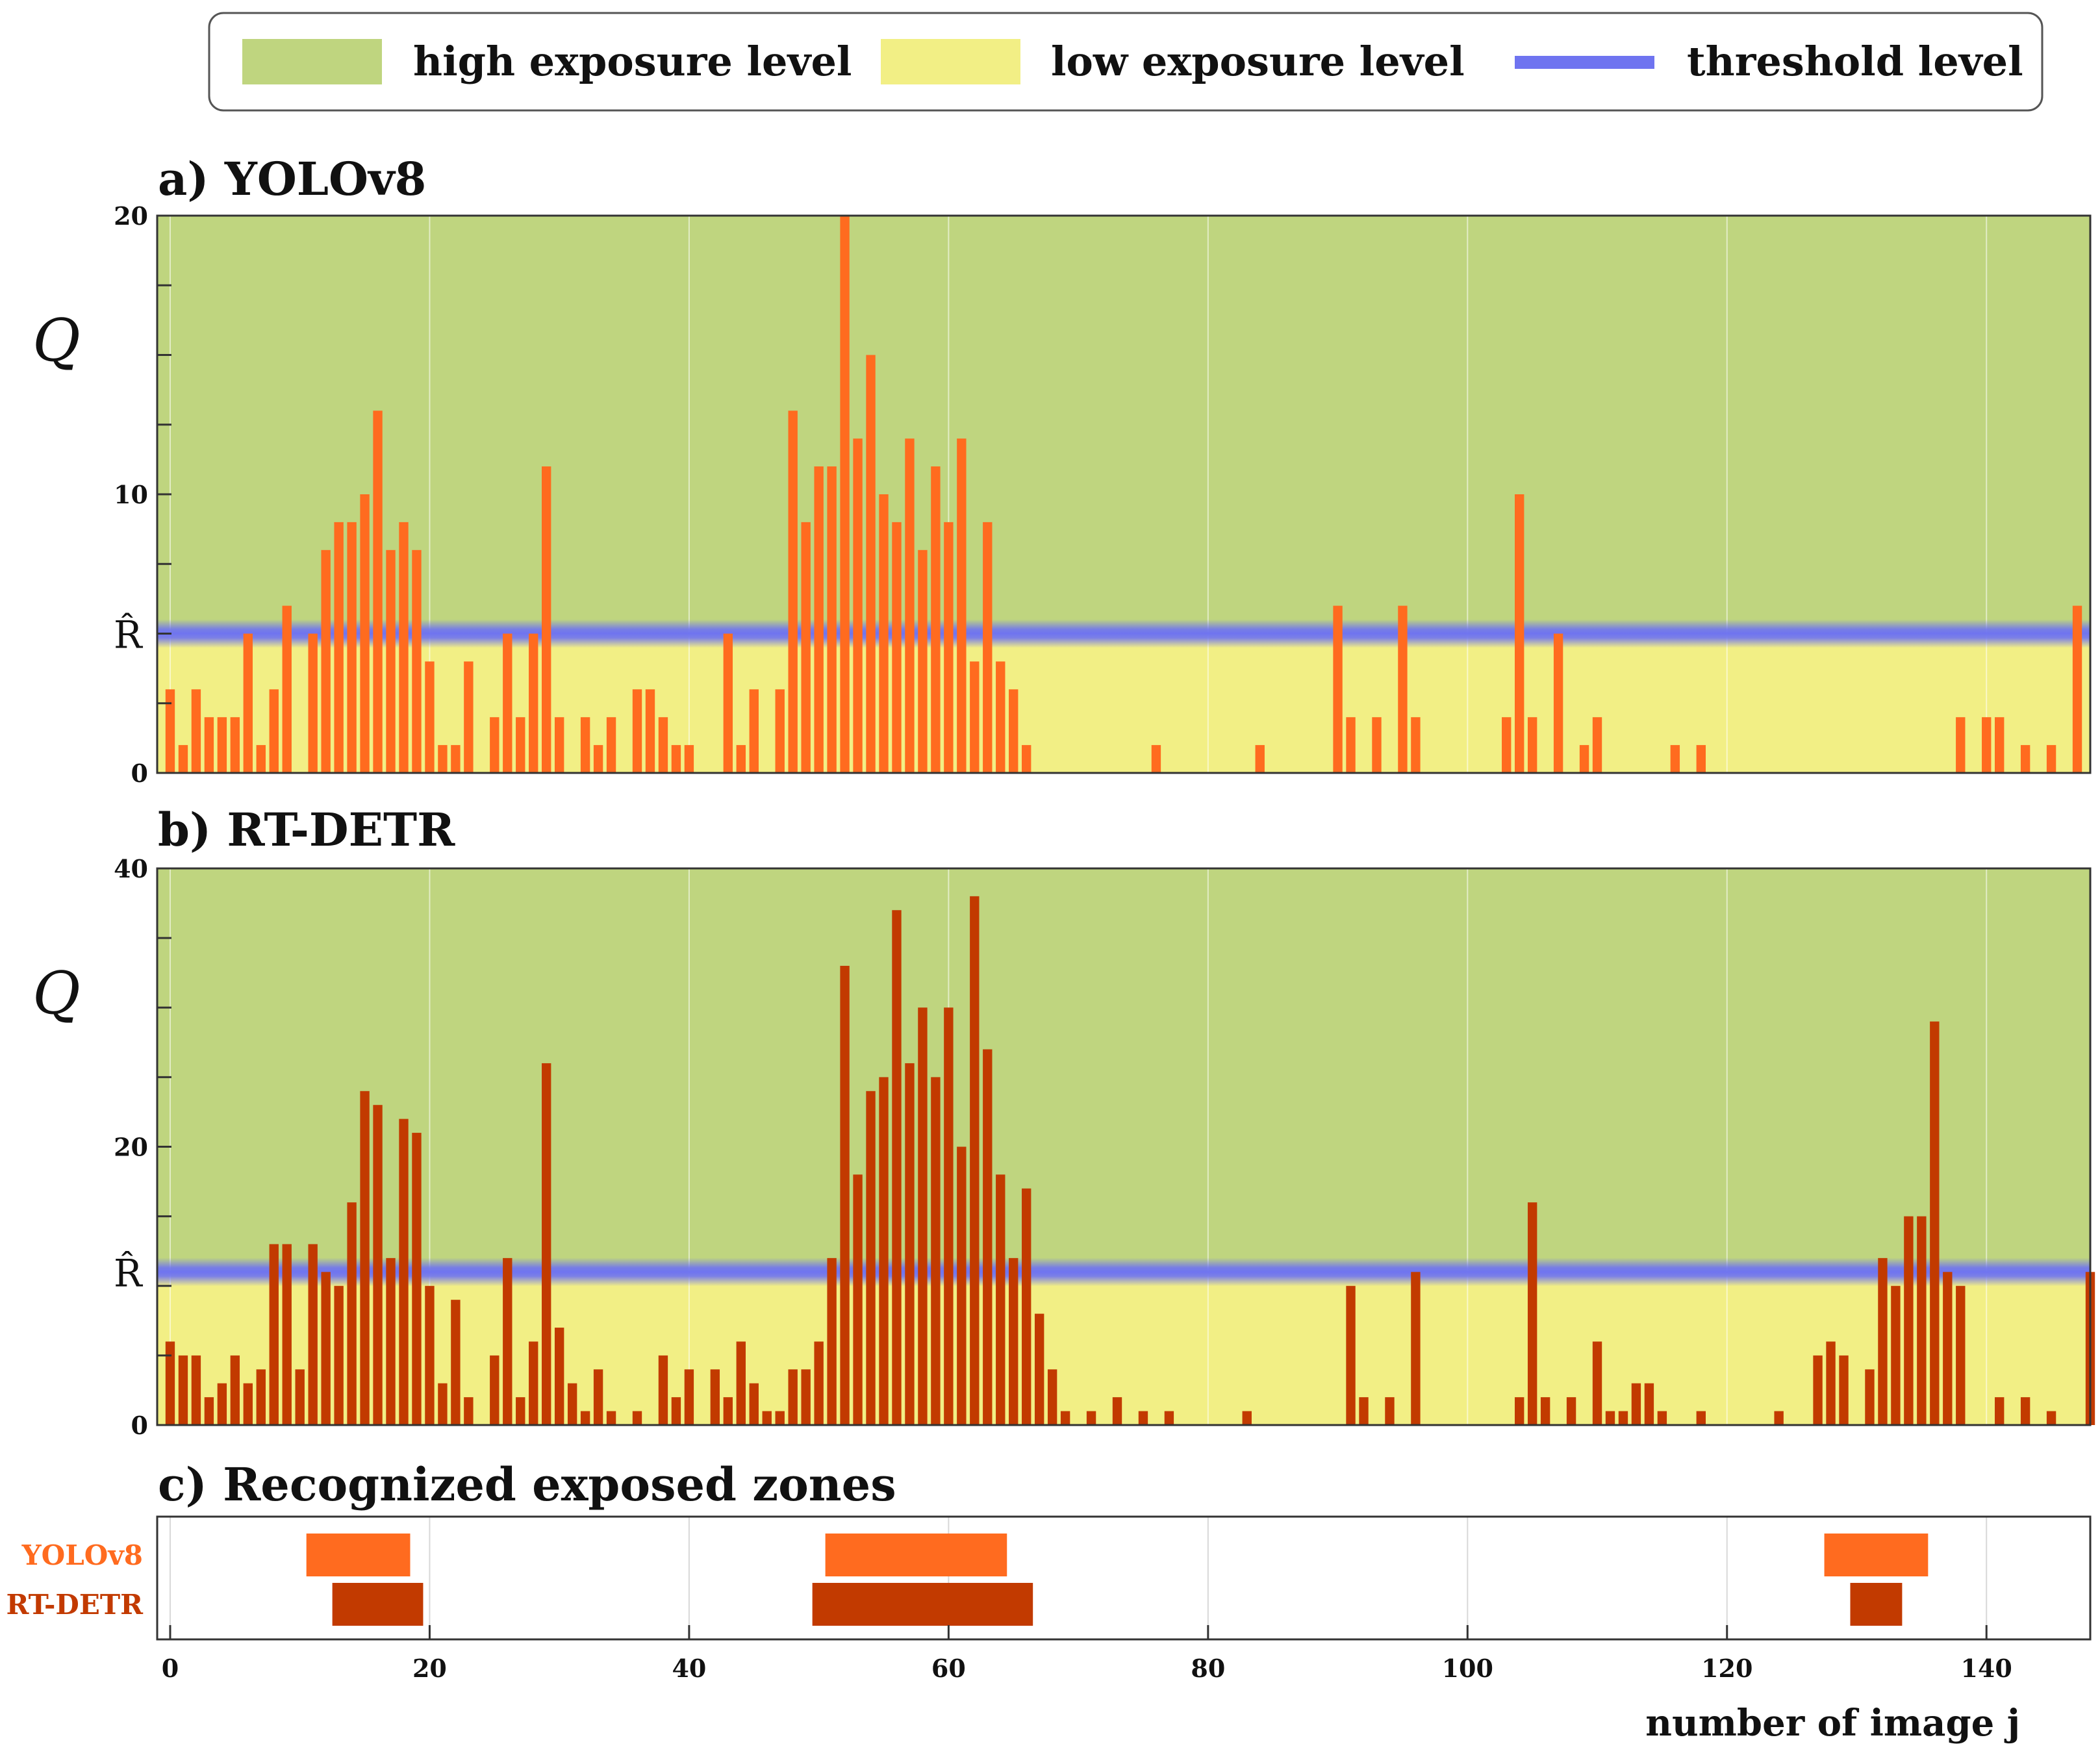 This screenshot has width=2100, height=1755. I want to click on panel-b-title: b) RT-DETR, so click(306, 830).